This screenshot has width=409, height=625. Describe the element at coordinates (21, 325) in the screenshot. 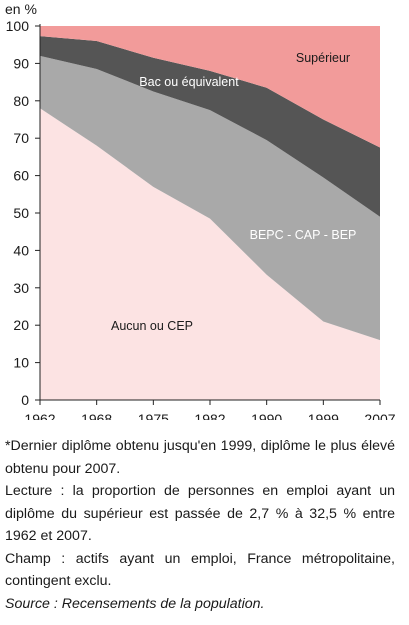

I see `y-tick-label: 20` at that location.